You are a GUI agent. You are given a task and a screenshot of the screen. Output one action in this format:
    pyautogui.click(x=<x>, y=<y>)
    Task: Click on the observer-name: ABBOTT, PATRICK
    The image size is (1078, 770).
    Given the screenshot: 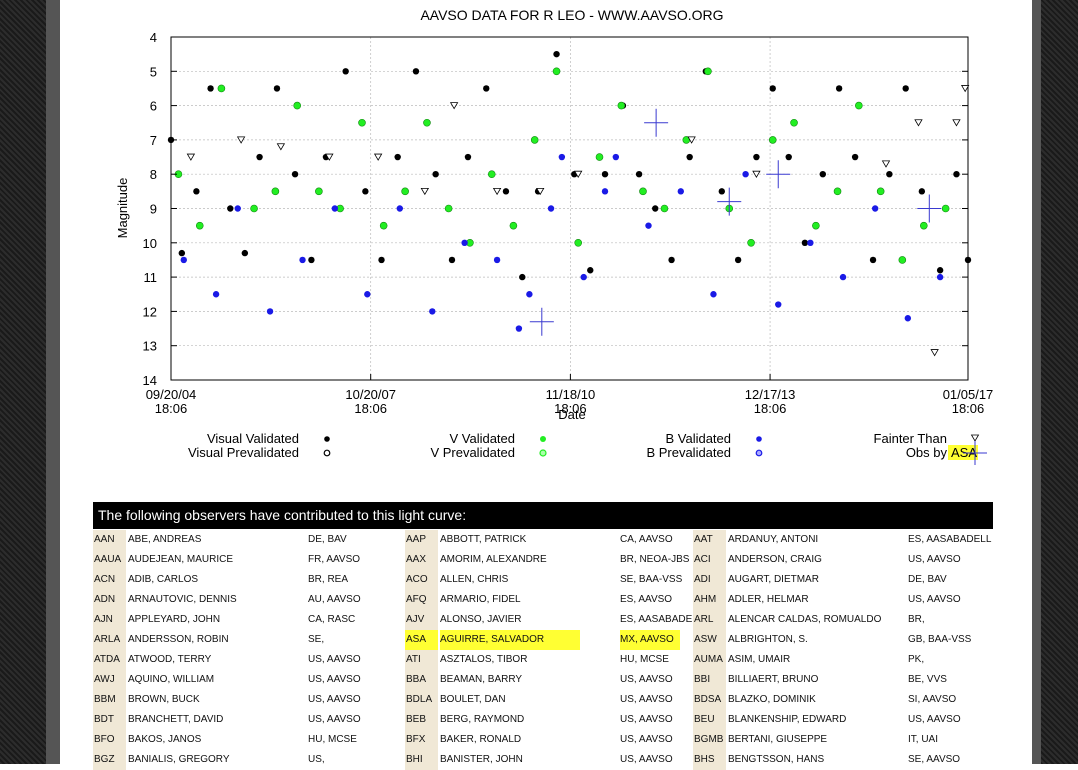 What is the action you would take?
    pyautogui.click(x=483, y=539)
    